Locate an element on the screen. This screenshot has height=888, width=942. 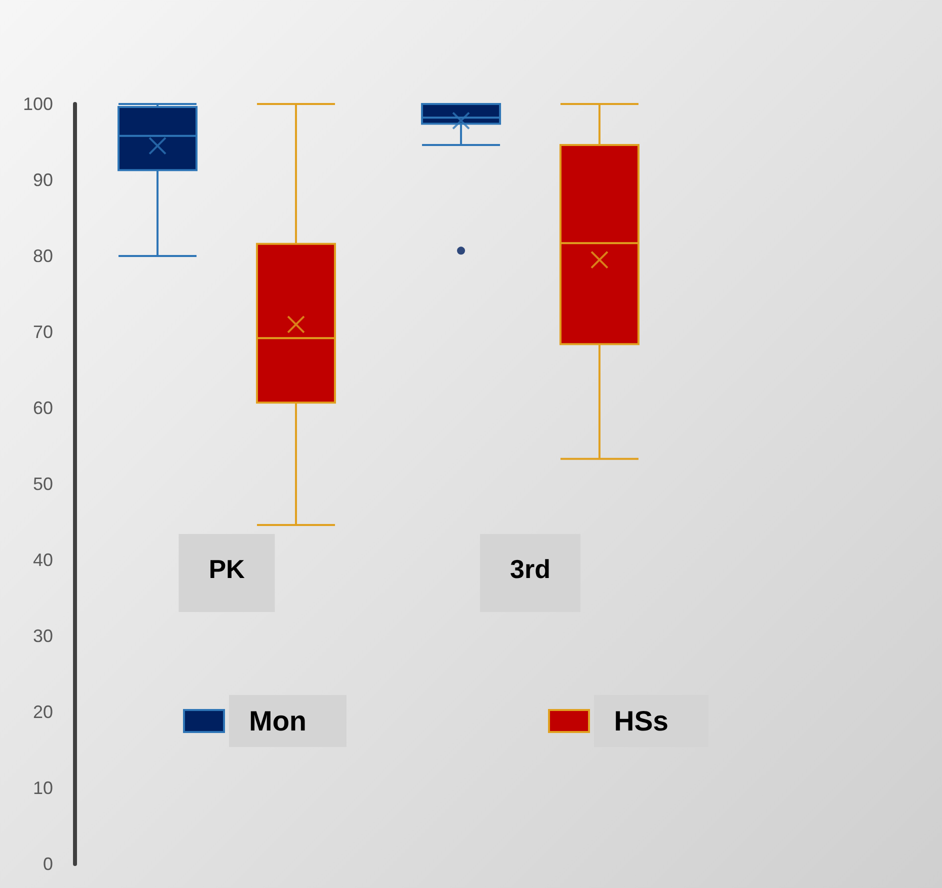
y-tick-label: 20 is located at coordinates (42, 712).